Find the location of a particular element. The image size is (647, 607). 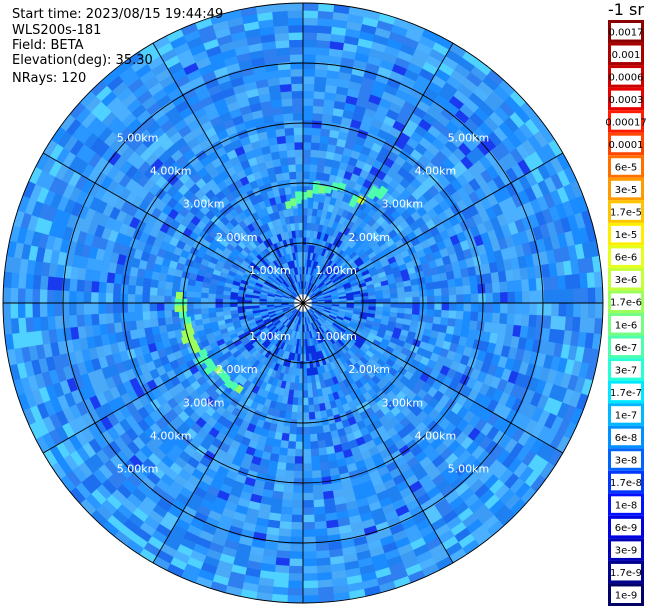

colorbar-label: 1e-9 is located at coordinates (626, 596).